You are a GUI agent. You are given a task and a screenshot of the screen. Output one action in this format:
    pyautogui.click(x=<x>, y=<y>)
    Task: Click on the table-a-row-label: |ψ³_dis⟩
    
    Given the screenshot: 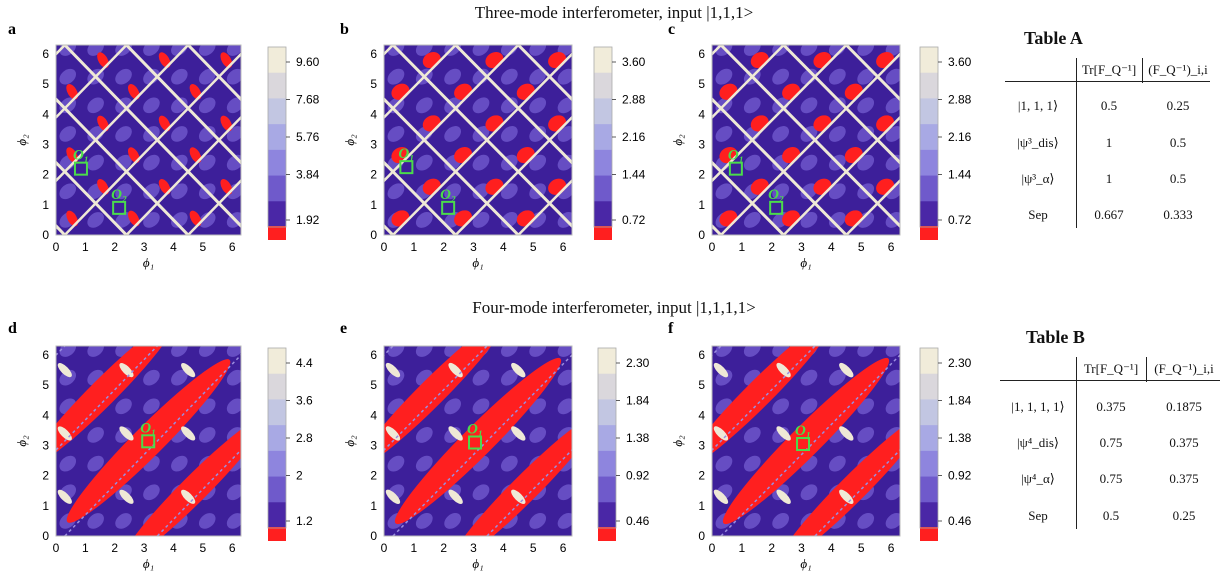 What is the action you would take?
    pyautogui.click(x=1038, y=142)
    